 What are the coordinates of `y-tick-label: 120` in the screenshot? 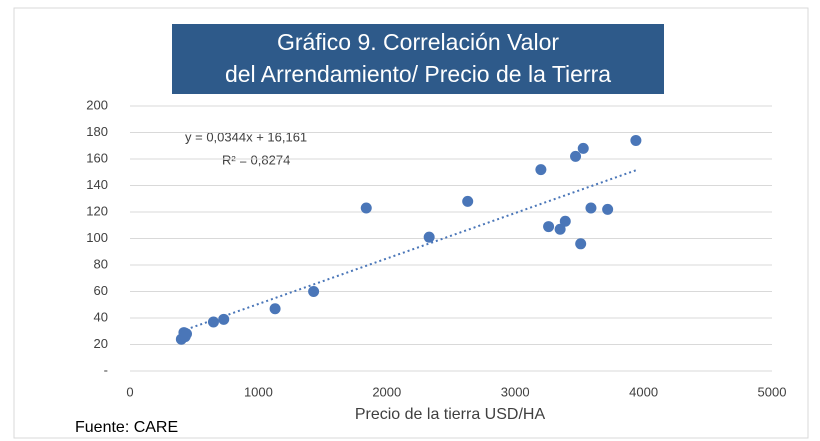 It's located at (97, 210).